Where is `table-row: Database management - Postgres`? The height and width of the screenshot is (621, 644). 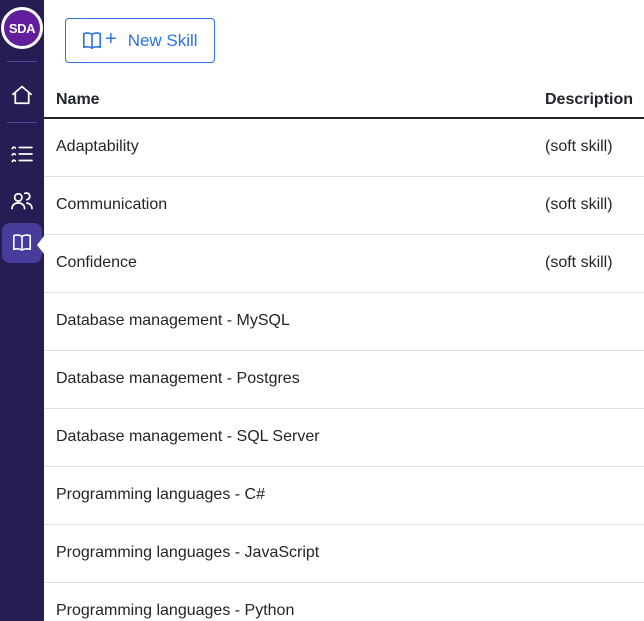 table-row: Database management - Postgres is located at coordinates (344, 379).